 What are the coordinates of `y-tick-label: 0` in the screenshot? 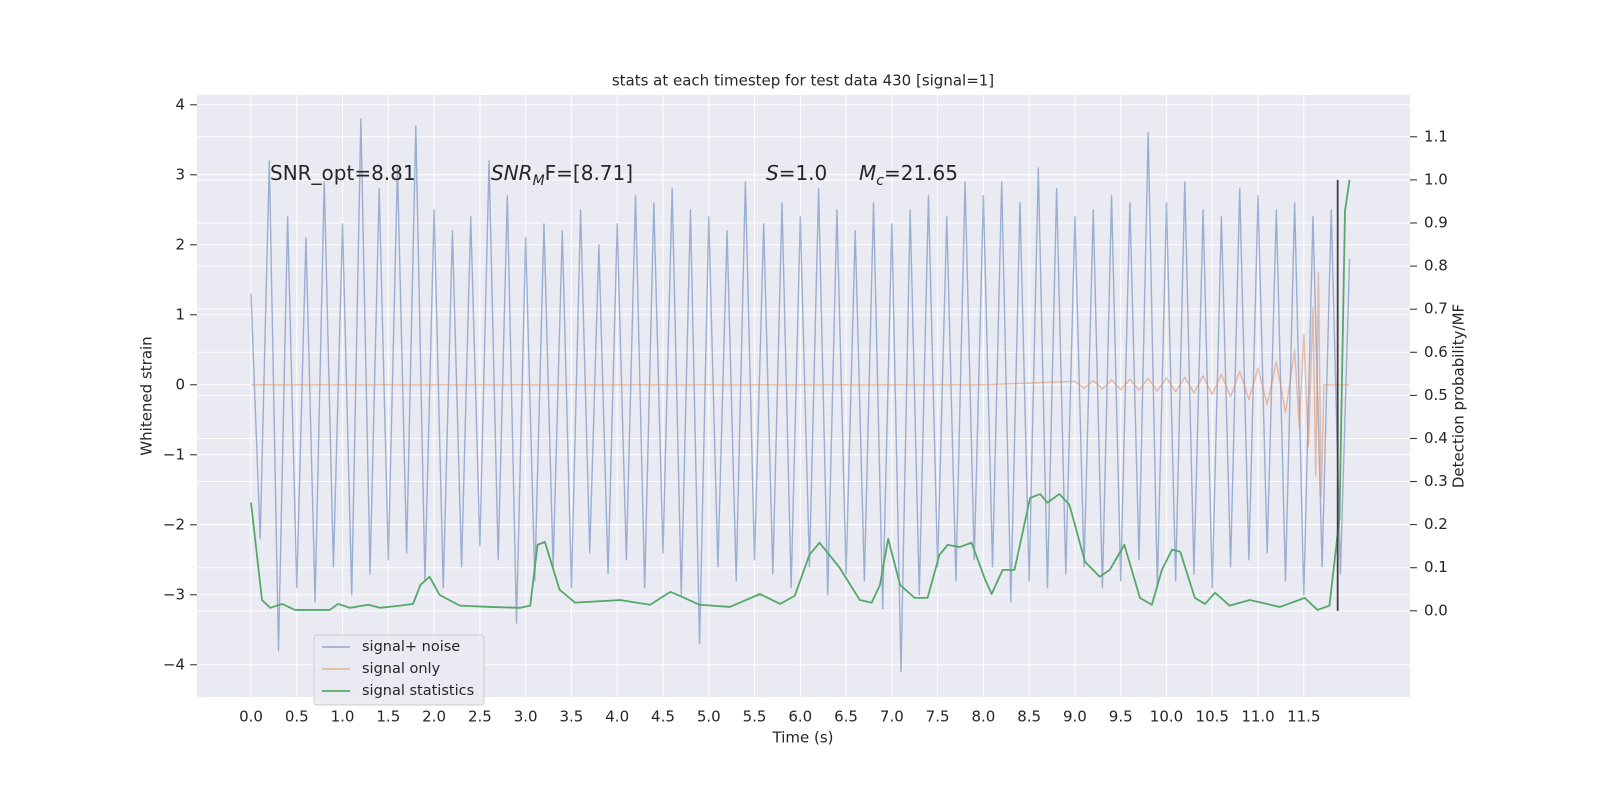 It's located at (180, 384).